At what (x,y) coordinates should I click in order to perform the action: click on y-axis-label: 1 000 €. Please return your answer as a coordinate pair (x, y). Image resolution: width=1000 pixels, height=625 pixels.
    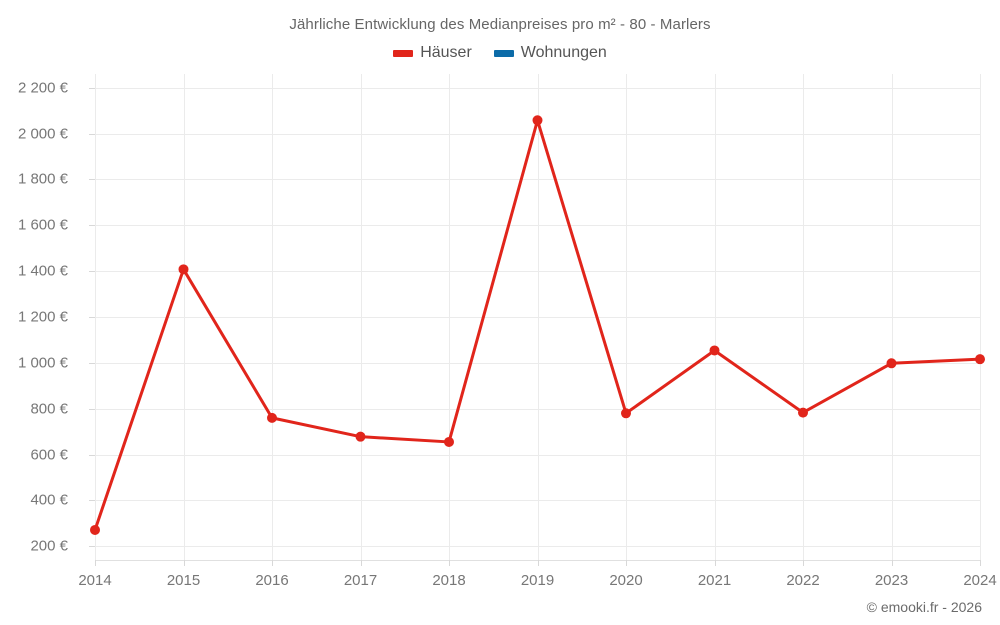
    Looking at the image, I should click on (42, 363).